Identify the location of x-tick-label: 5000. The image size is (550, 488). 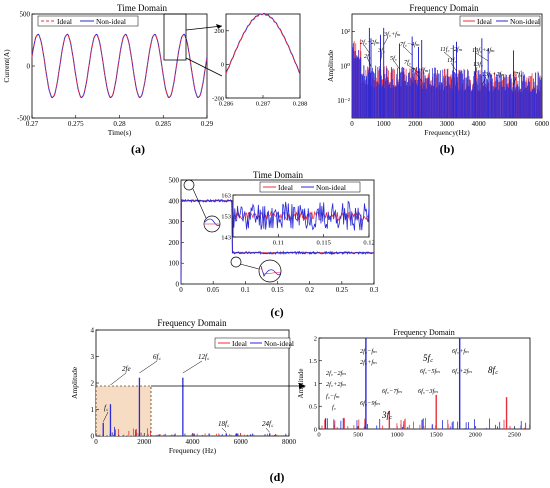
(510, 124).